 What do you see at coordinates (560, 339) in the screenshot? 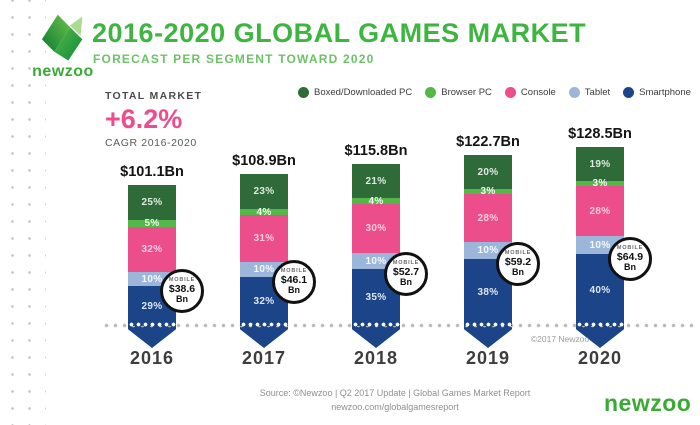
I see `copyright-note: ©2017 Newzoo` at bounding box center [560, 339].